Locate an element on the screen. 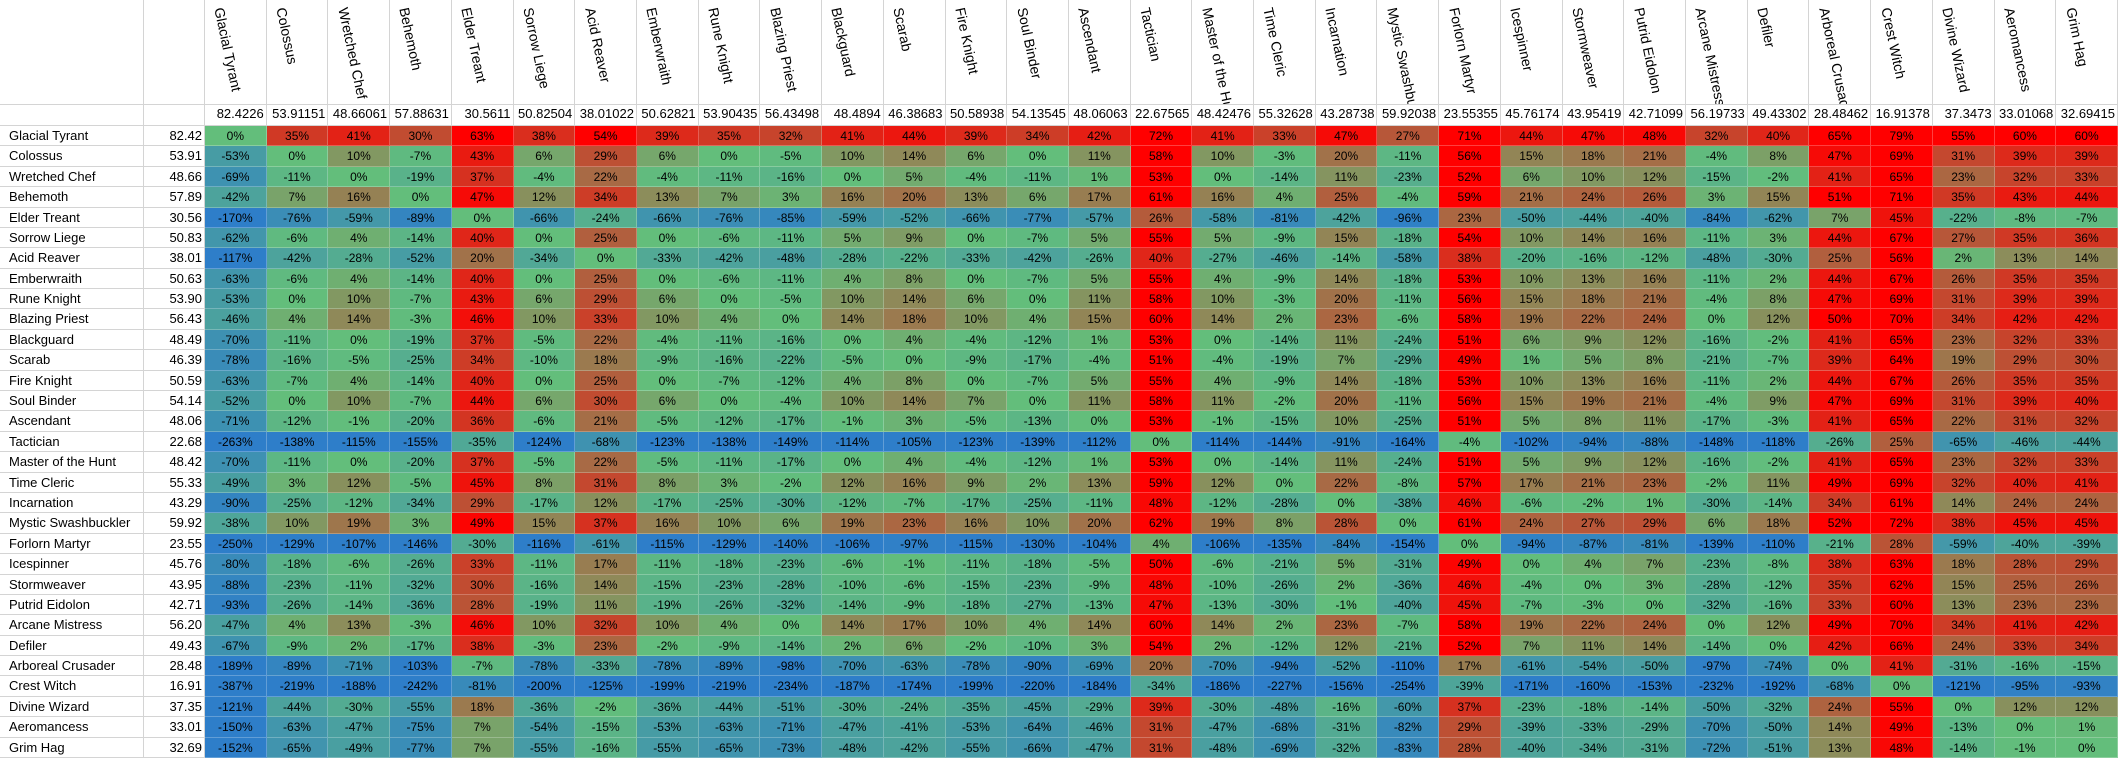 This screenshot has width=2118, height=758. row-name-cell: Rune Knight is located at coordinates (72, 299).